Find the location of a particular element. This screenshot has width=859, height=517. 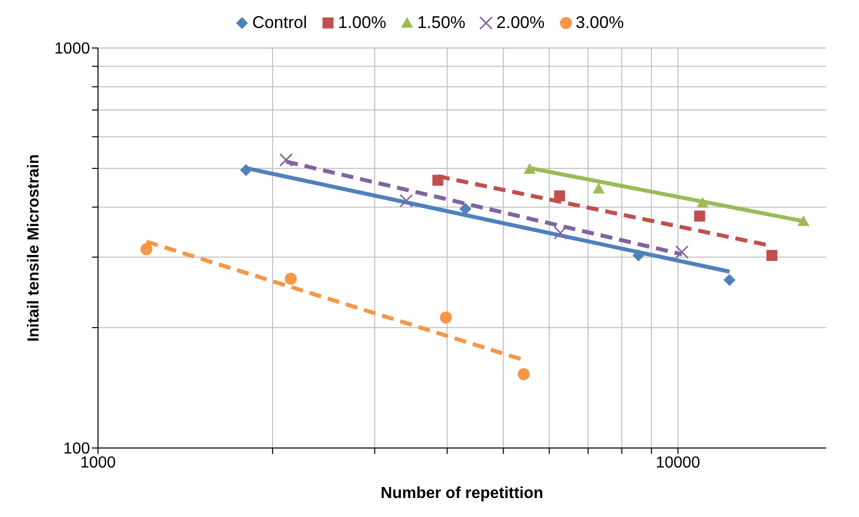

legend-label: 3.00% is located at coordinates (600, 23).